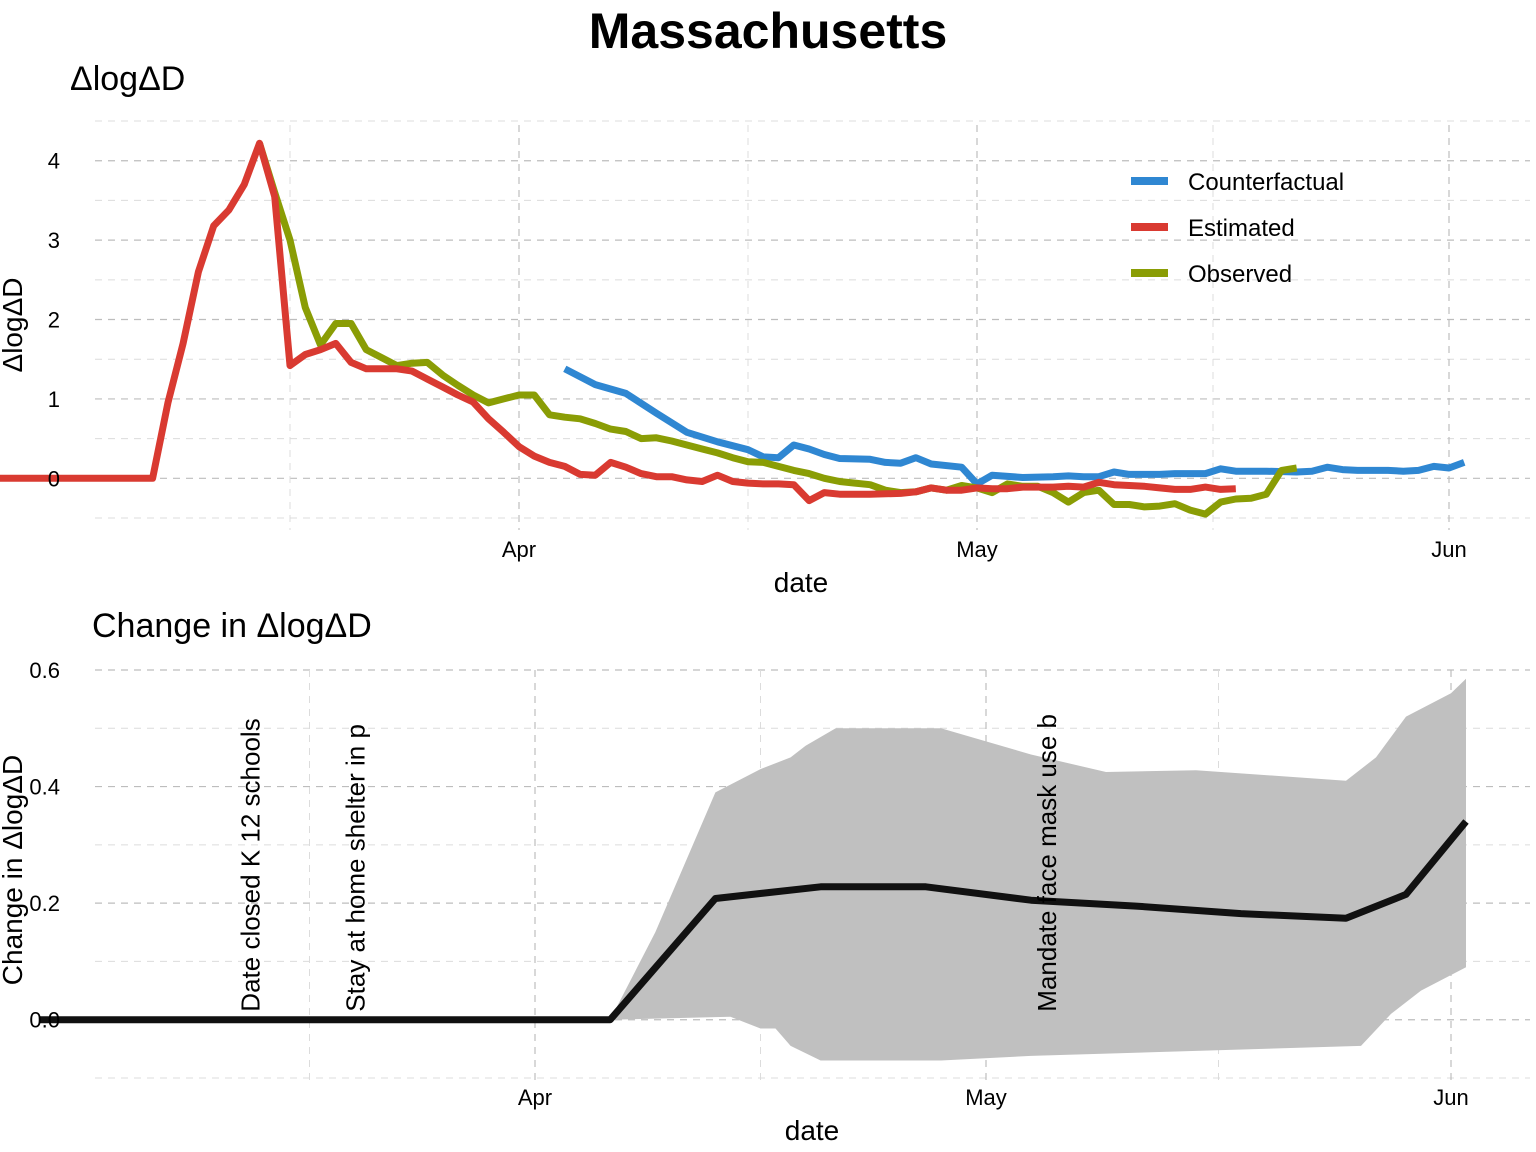  I want to click on top-y-tick-label: 0, so click(54, 478).